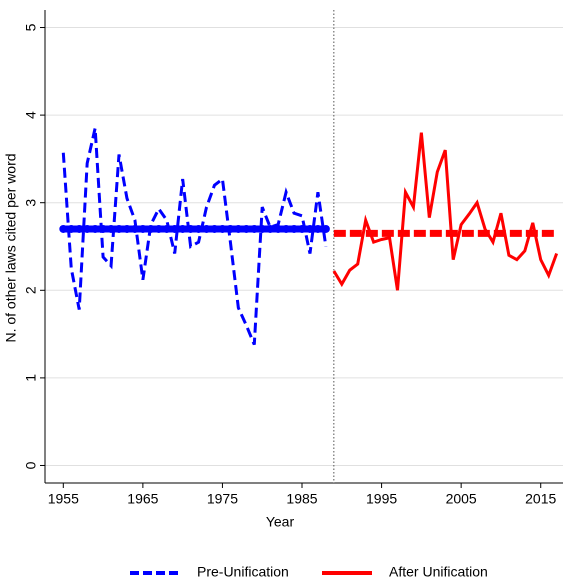 The image size is (568, 586). Describe the element at coordinates (31, 290) in the screenshot. I see `y-tick-label: 2` at that location.